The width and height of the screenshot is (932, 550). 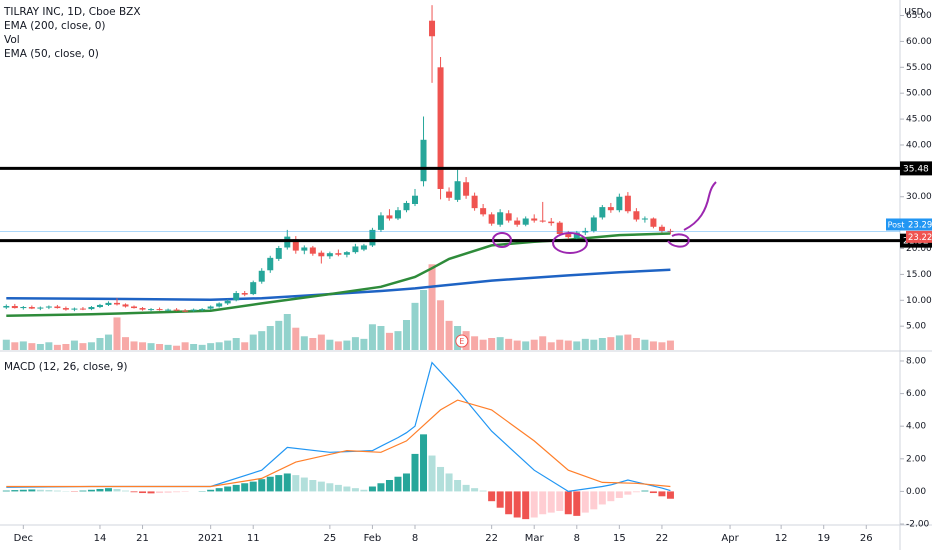 What do you see at coordinates (570, 243) in the screenshot?
I see `drawn-circle` at bounding box center [570, 243].